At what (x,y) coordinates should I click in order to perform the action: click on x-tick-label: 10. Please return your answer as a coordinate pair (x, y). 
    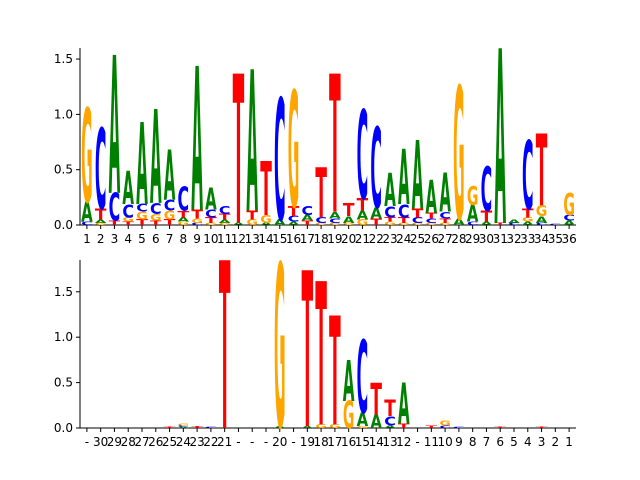
    Looking at the image, I should click on (444, 442).